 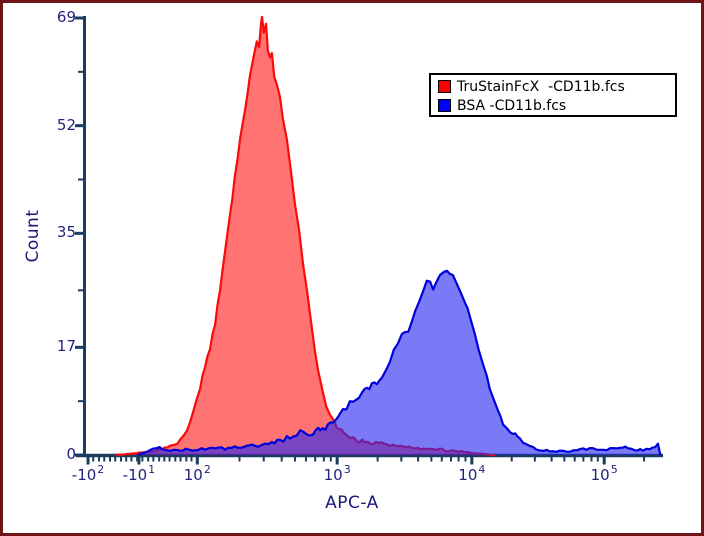 I want to click on legend-label: TruStainFcX -CD11b.fcs, so click(x=541, y=86).